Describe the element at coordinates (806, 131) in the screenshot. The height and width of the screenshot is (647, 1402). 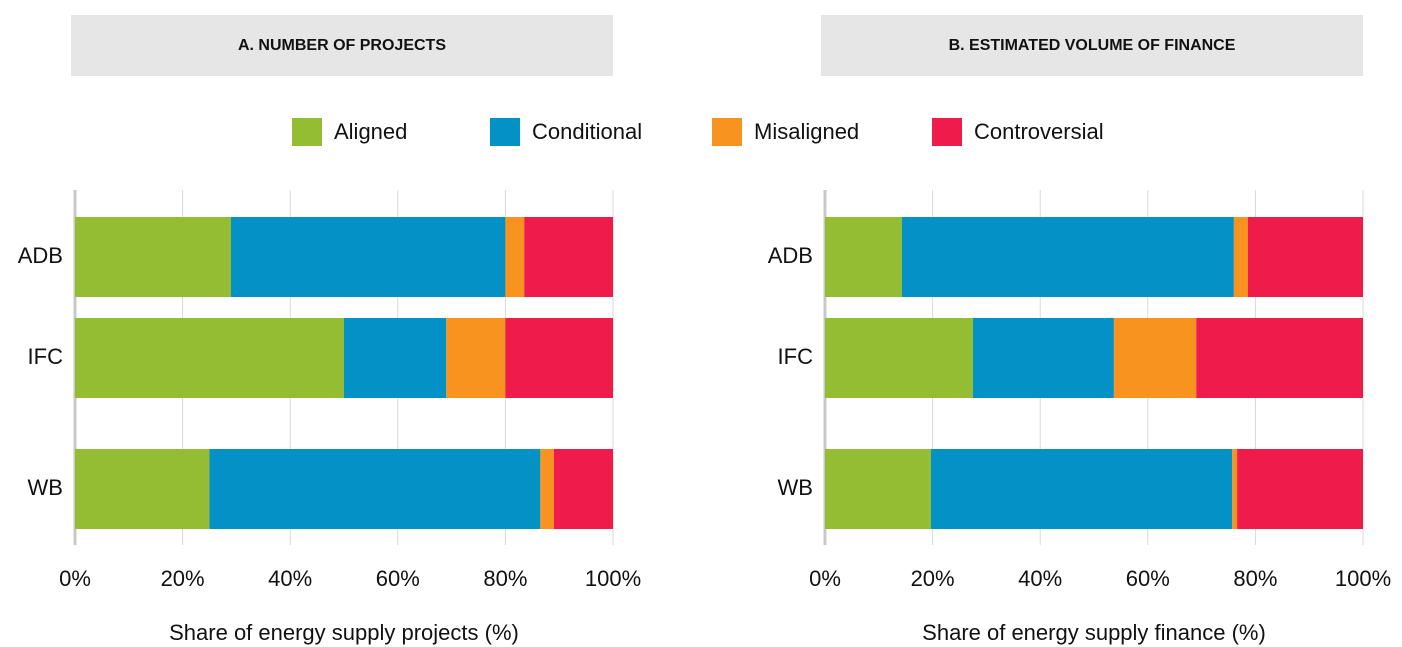
I see `legend-label: Misaligned` at that location.